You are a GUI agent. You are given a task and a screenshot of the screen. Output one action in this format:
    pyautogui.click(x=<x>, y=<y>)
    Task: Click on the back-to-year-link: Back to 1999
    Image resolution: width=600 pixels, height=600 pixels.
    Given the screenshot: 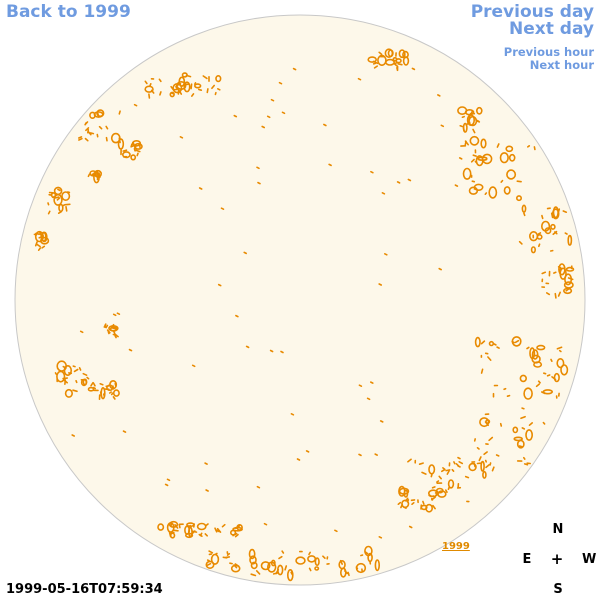 What is the action you would take?
    pyautogui.click(x=68, y=12)
    